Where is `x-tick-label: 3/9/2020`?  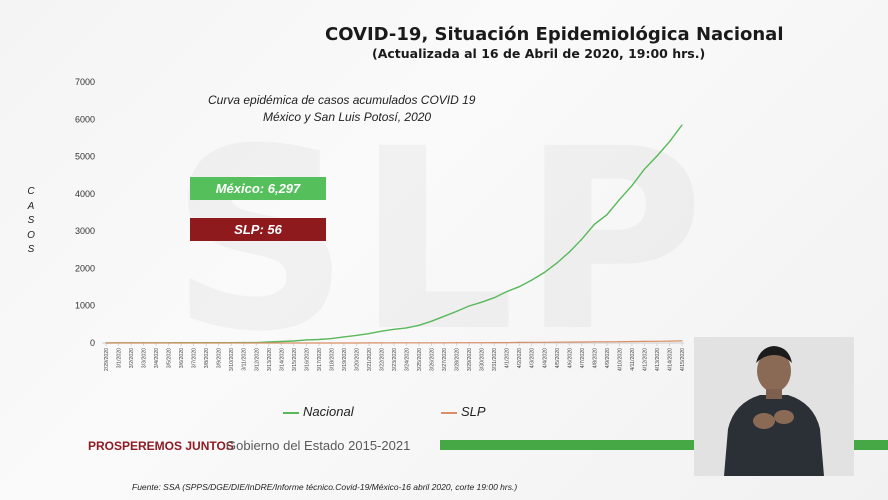 x-tick-label: 3/9/2020 is located at coordinates (220, 358).